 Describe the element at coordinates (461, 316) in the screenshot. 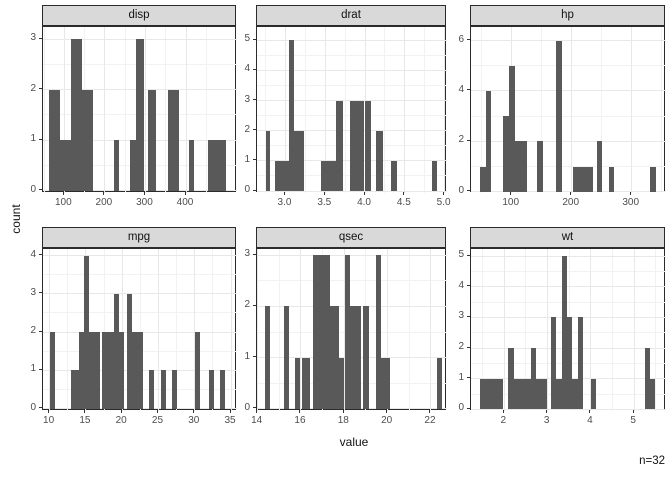

I see `y-tick-label: 3` at that location.